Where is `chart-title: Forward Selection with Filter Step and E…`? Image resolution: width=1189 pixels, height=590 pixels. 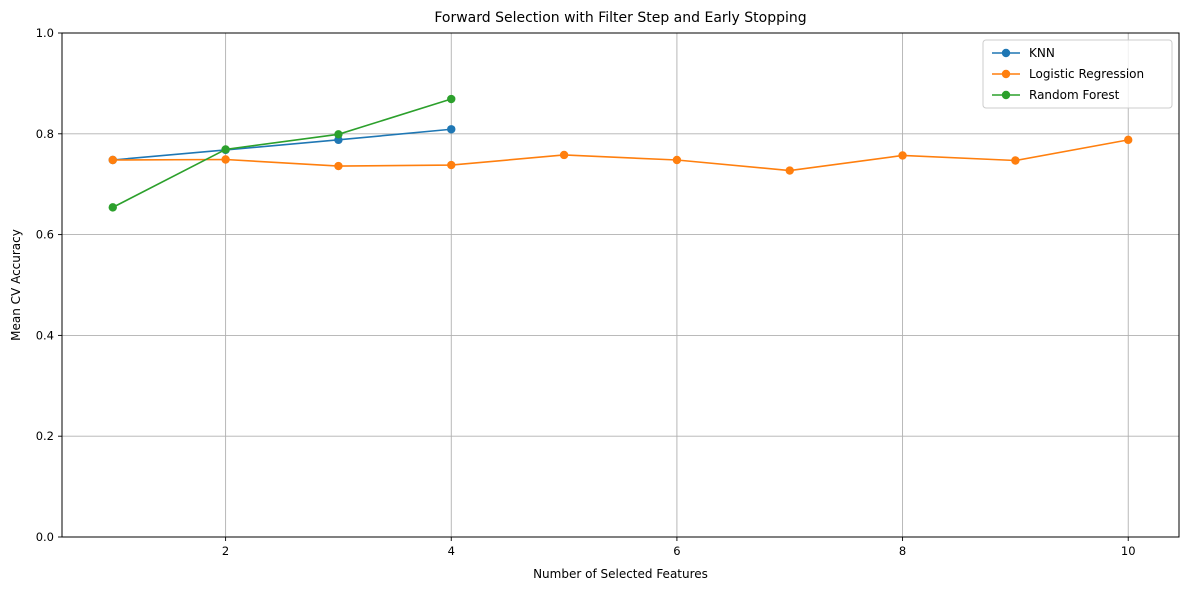 chart-title: Forward Selection with Filter Step and E… is located at coordinates (620, 18).